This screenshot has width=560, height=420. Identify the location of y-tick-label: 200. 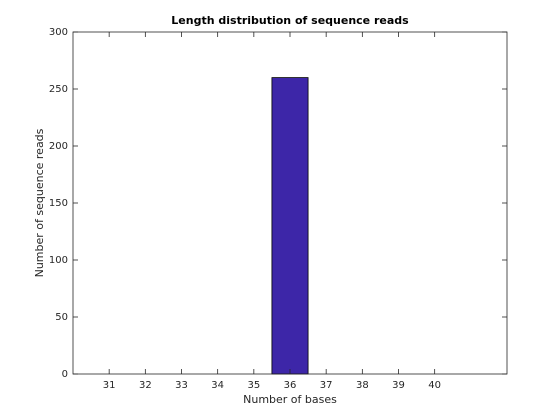
(58, 146).